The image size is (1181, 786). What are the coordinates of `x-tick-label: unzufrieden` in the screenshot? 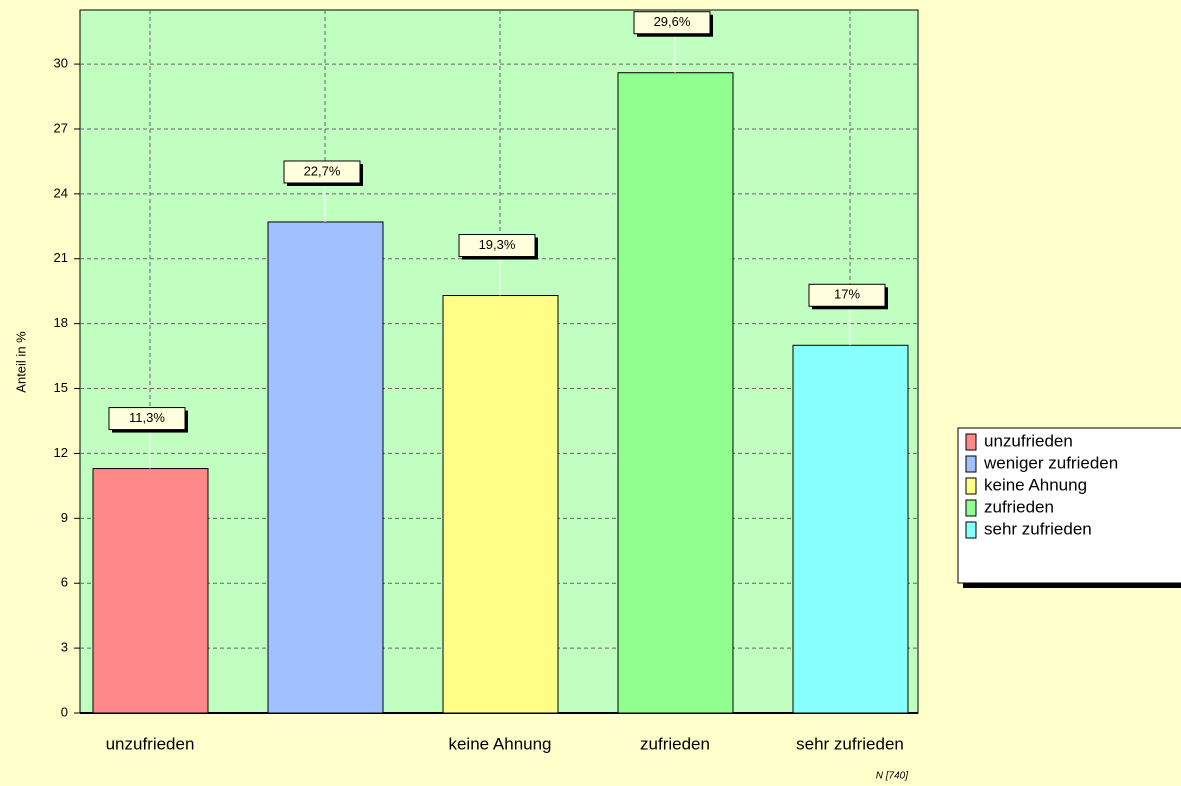 It's located at (150, 743).